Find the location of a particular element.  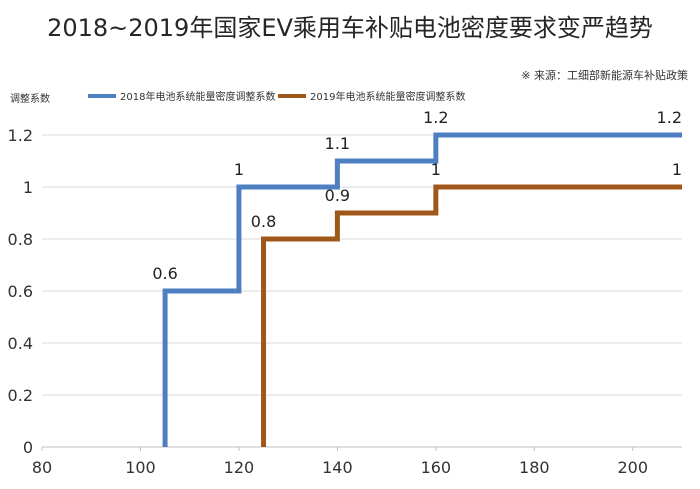

legend-item-2019: 2019年电池系统能量密度调整系数 is located at coordinates (371, 95).